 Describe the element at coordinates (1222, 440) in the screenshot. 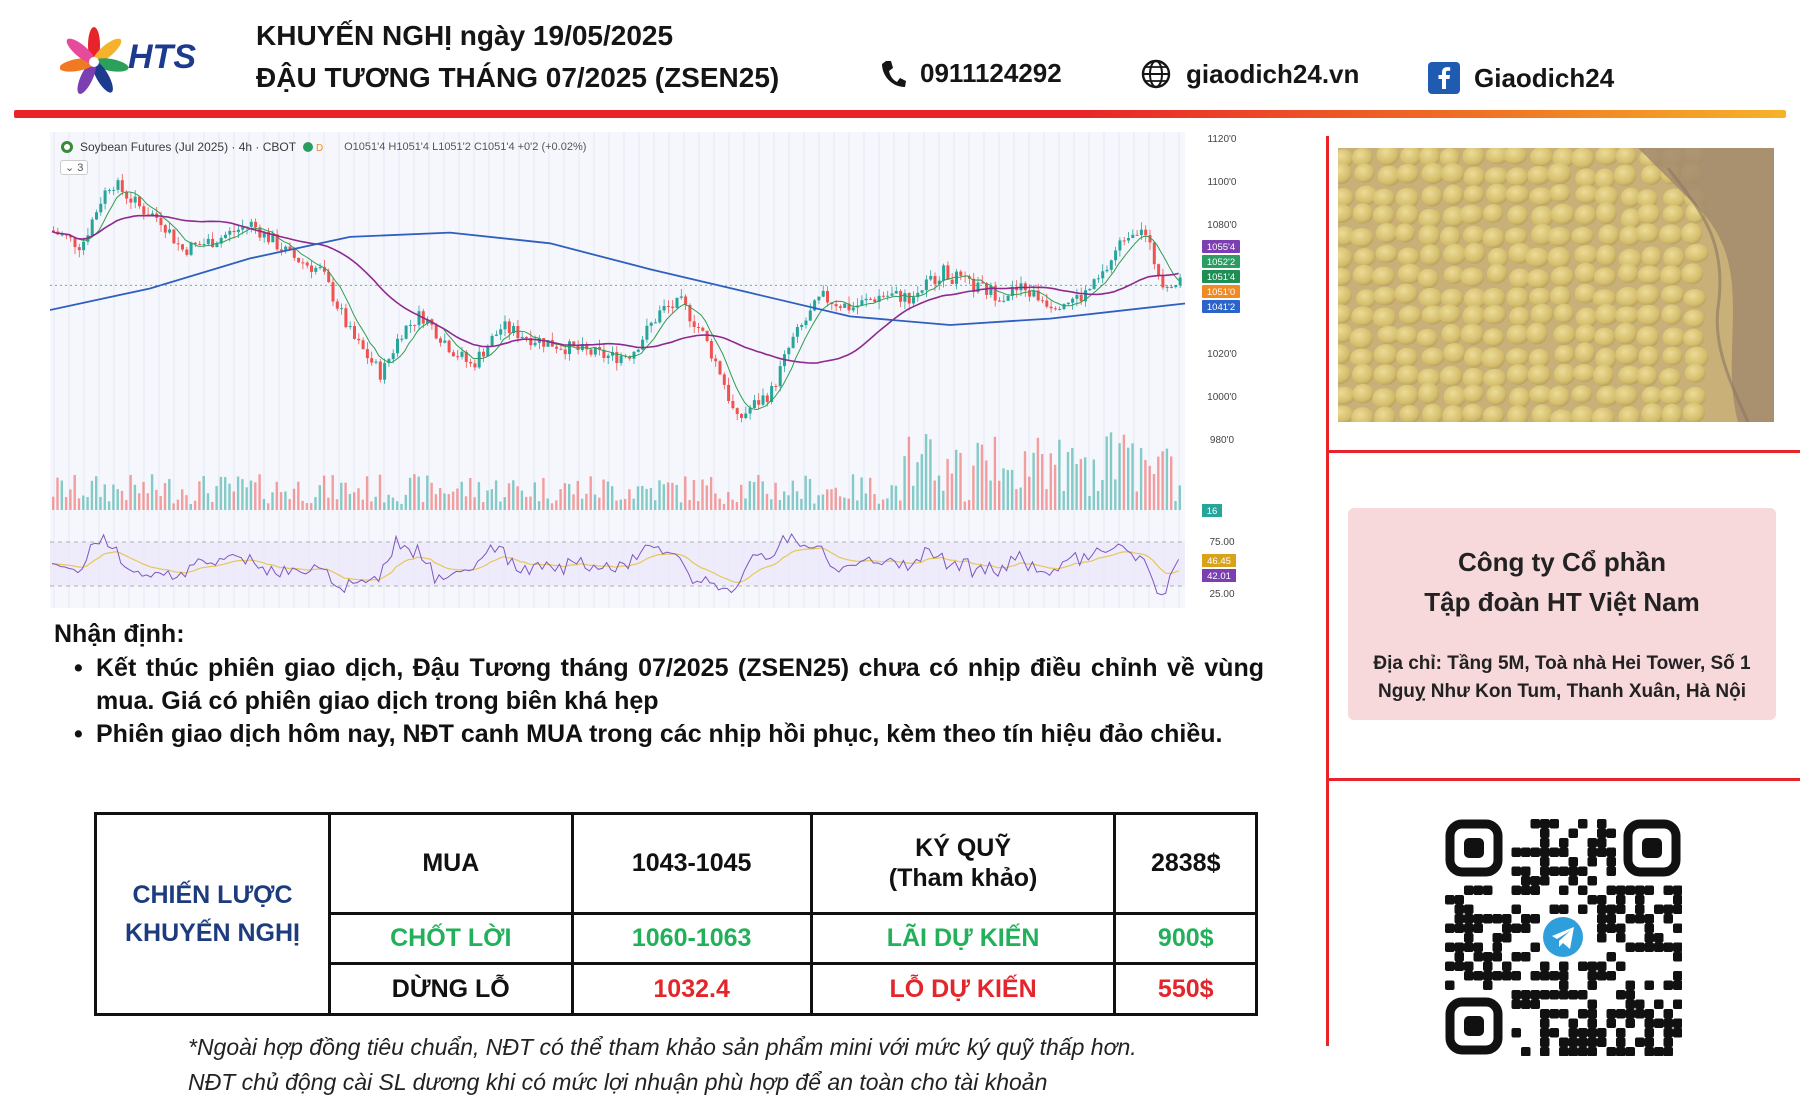

I see `price-tick-label: 980'0` at that location.